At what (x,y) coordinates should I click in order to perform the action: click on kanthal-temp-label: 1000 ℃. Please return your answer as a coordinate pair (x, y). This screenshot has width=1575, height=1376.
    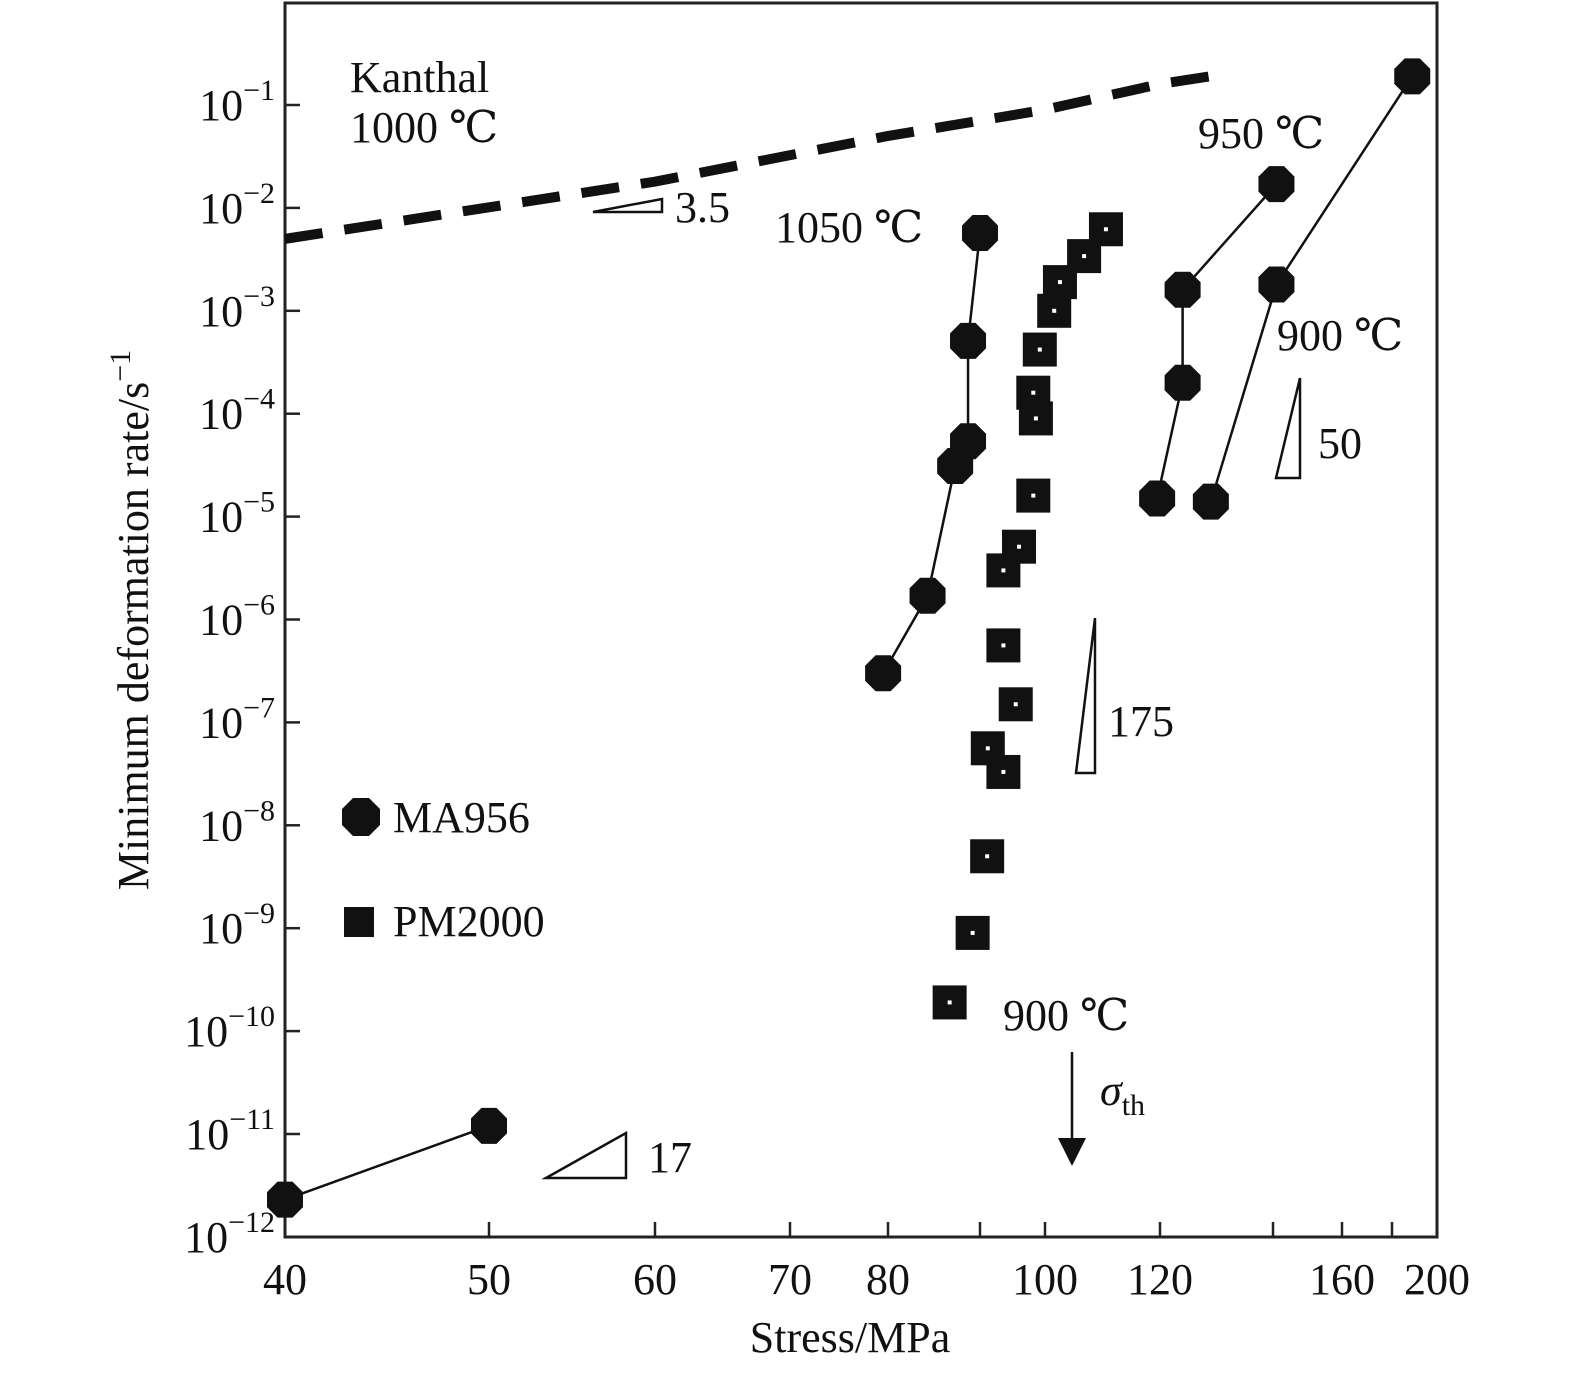
    Looking at the image, I should click on (424, 127).